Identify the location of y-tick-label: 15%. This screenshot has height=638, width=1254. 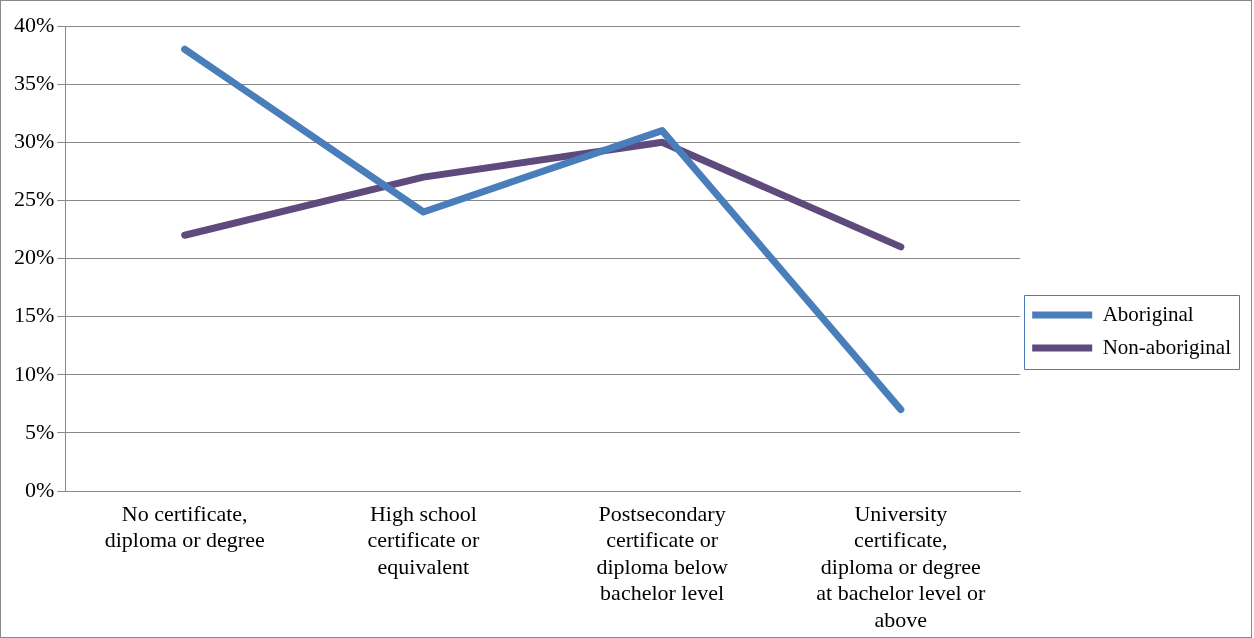
(34, 315).